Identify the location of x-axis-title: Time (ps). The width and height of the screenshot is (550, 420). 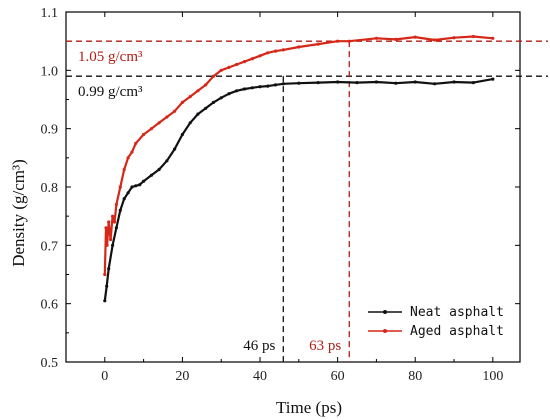
(309, 407).